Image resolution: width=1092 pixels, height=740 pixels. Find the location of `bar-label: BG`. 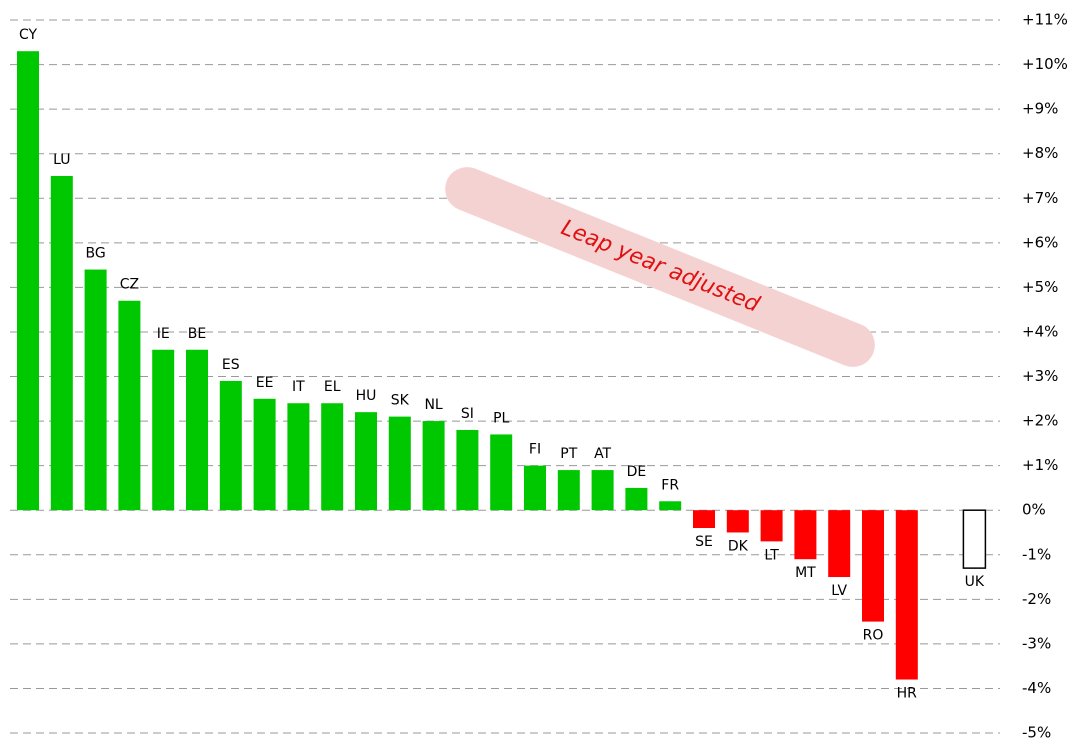

bar-label: BG is located at coordinates (95, 254).